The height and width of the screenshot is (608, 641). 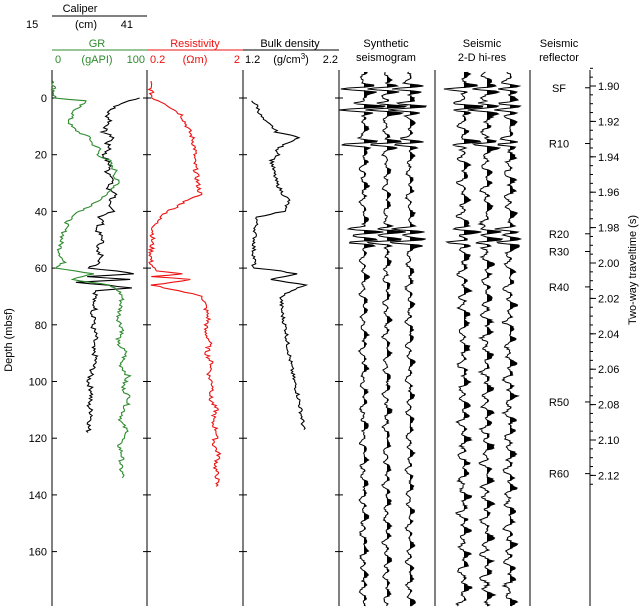 I want to click on twt-tick-label: 2.08, so click(x=608, y=406).